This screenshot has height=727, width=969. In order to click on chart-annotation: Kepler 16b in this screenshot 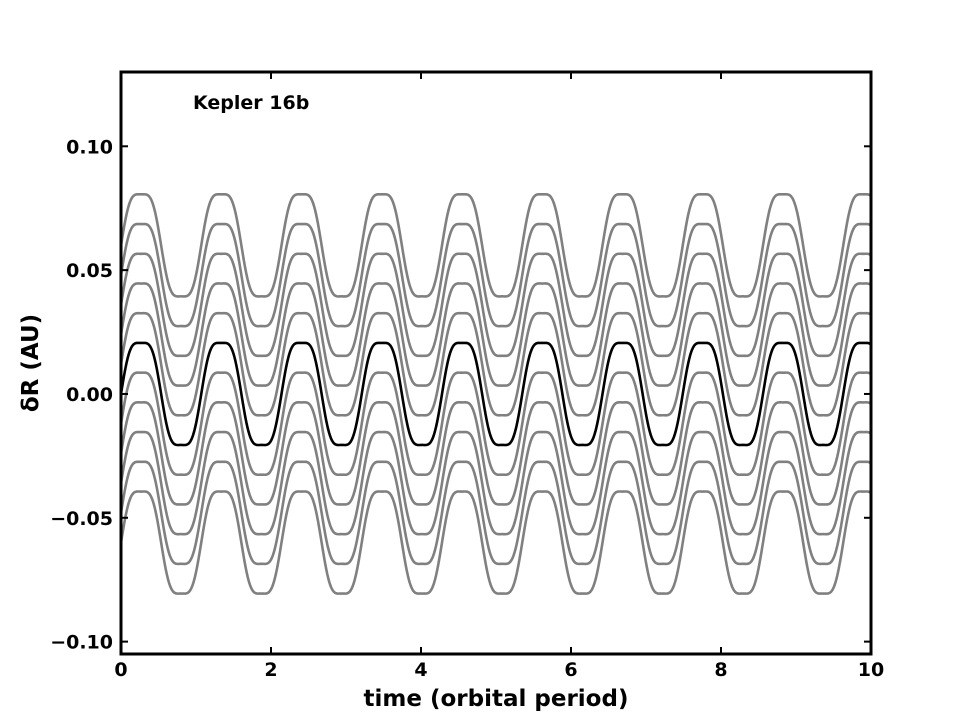, I will do `click(251, 103)`.